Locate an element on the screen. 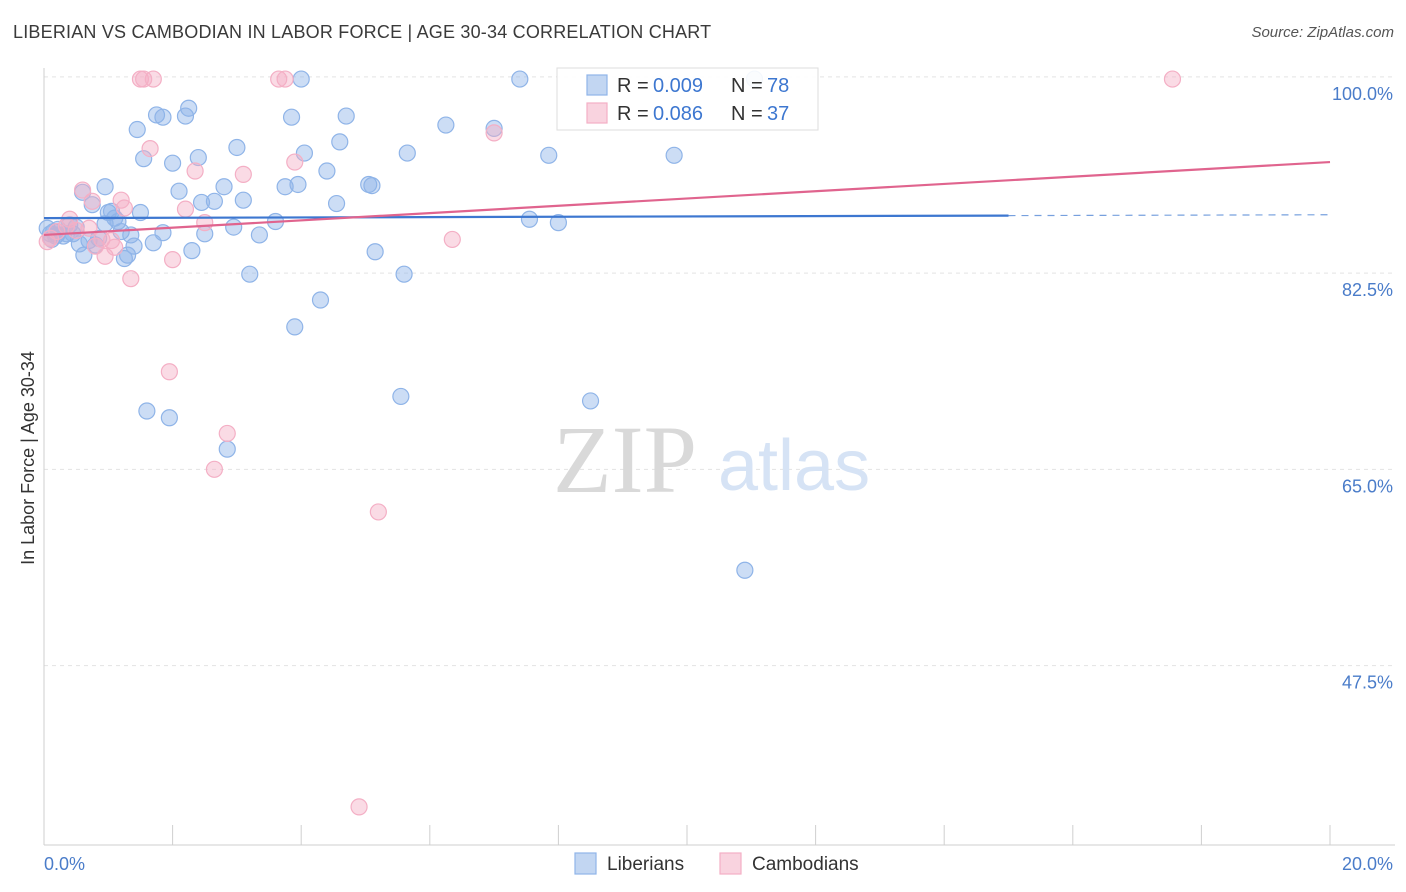 Image resolution: width=1406 pixels, height=892 pixels. liberian-trend-extension is located at coordinates (1169, 215).